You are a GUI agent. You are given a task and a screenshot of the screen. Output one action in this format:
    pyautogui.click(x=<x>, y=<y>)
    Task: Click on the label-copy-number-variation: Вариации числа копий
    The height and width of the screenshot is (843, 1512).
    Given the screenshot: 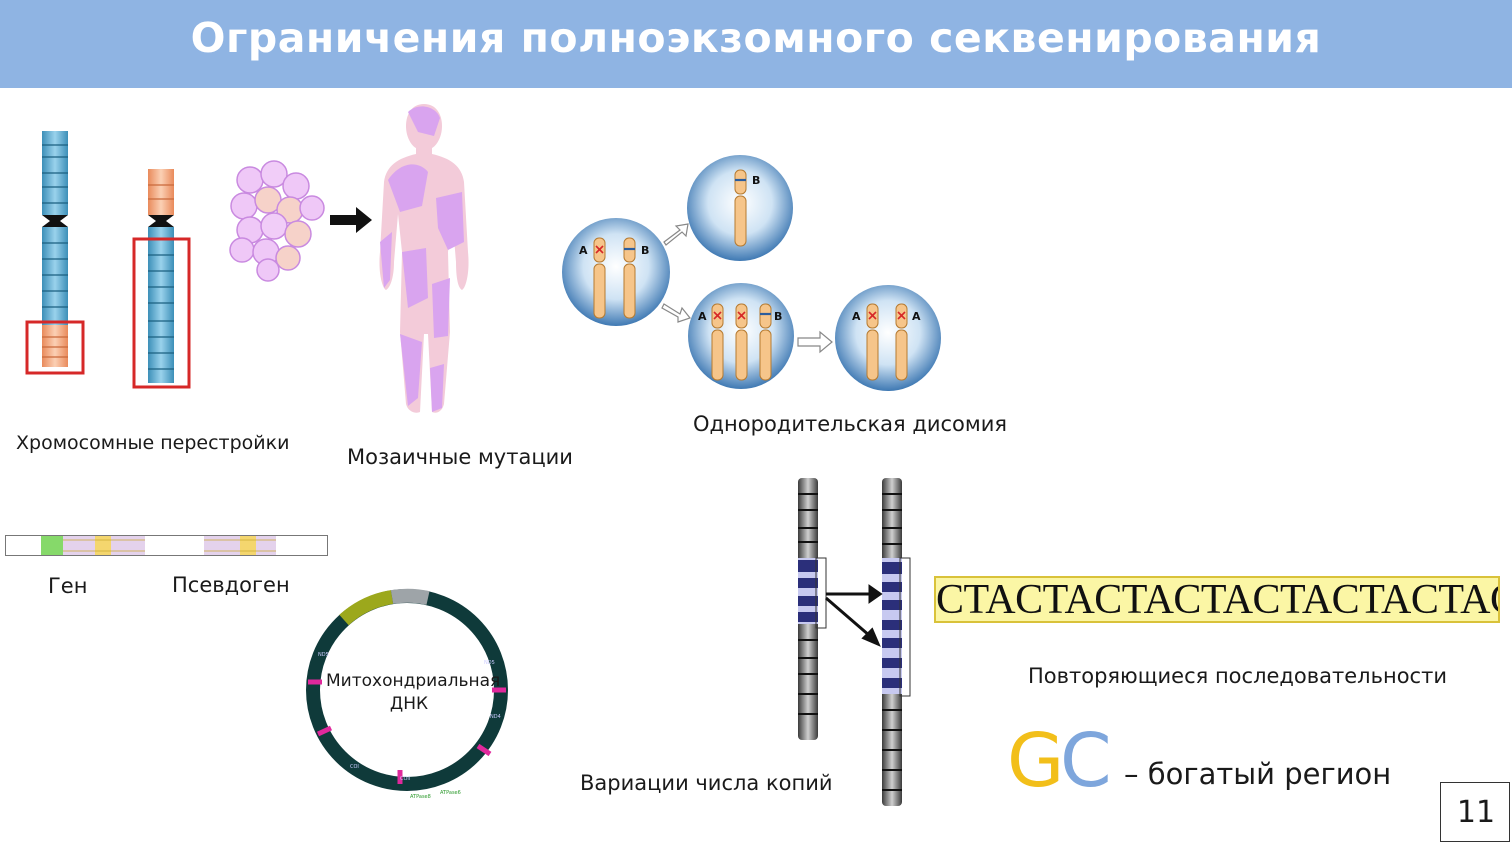 What is the action you would take?
    pyautogui.click(x=706, y=783)
    